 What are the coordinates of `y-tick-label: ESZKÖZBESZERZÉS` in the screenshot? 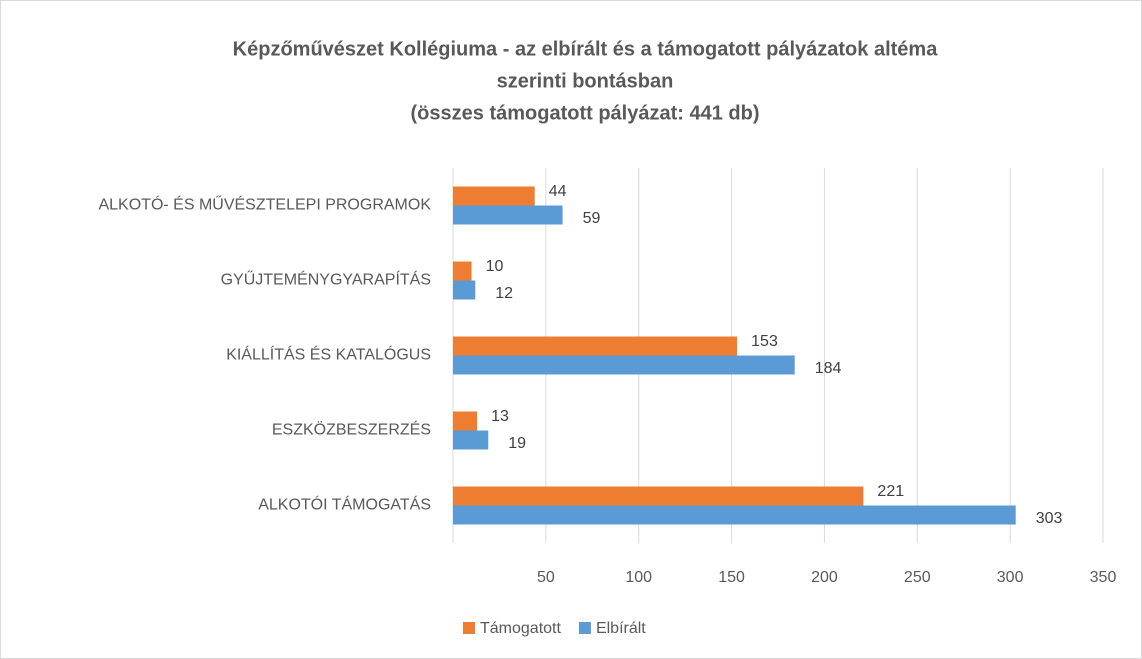 It's located at (351, 429).